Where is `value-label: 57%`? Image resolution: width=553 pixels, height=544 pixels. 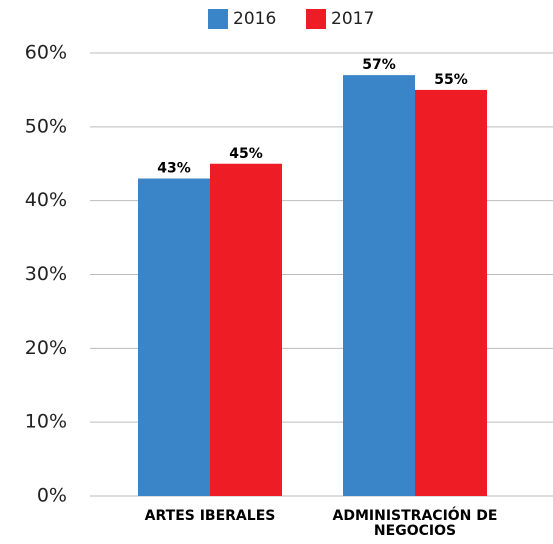 value-label: 57% is located at coordinates (379, 65).